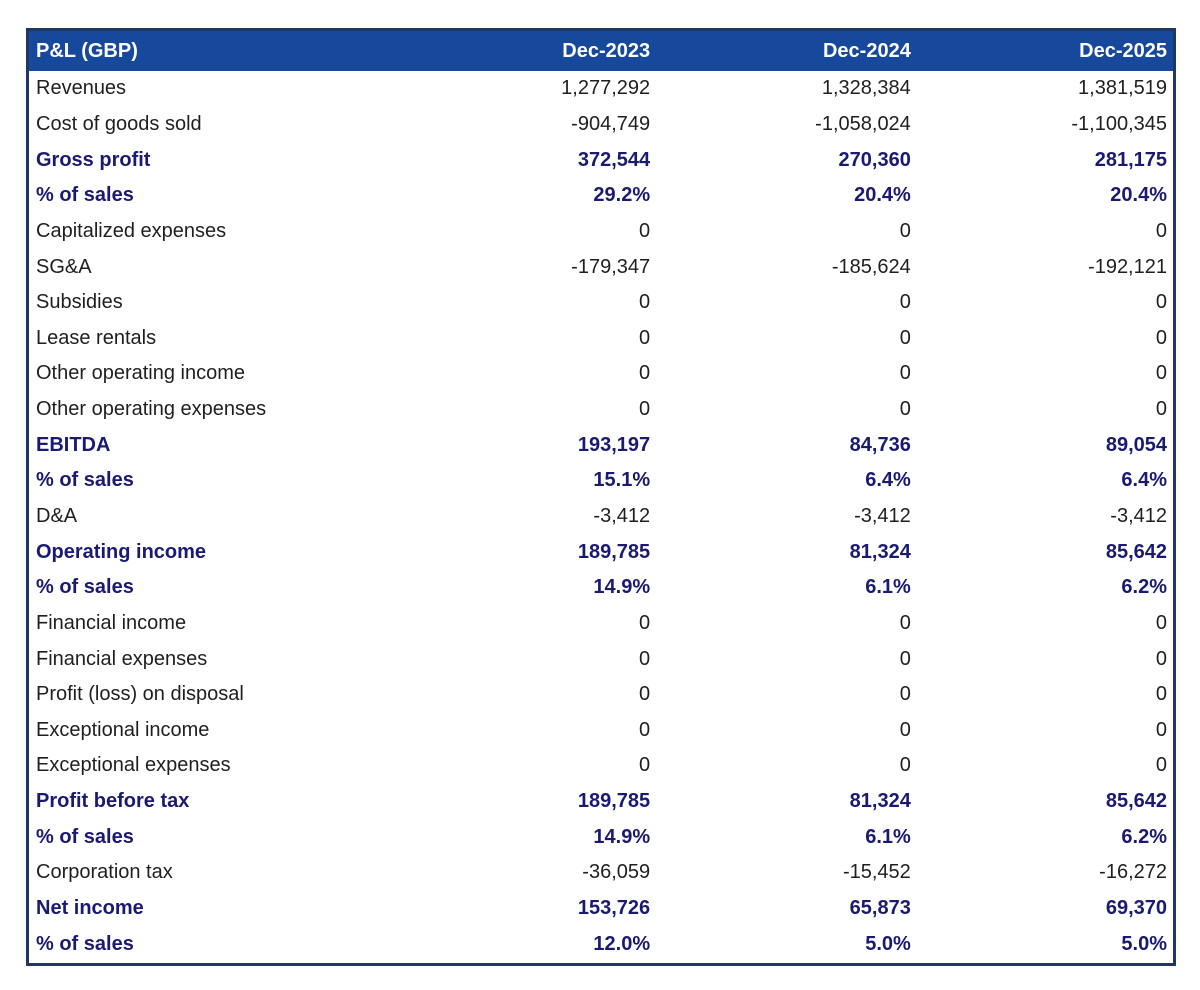 The image size is (1200, 990). I want to click on table-row: SG&A -179,347 -185,624 -192,121, so click(601, 267).